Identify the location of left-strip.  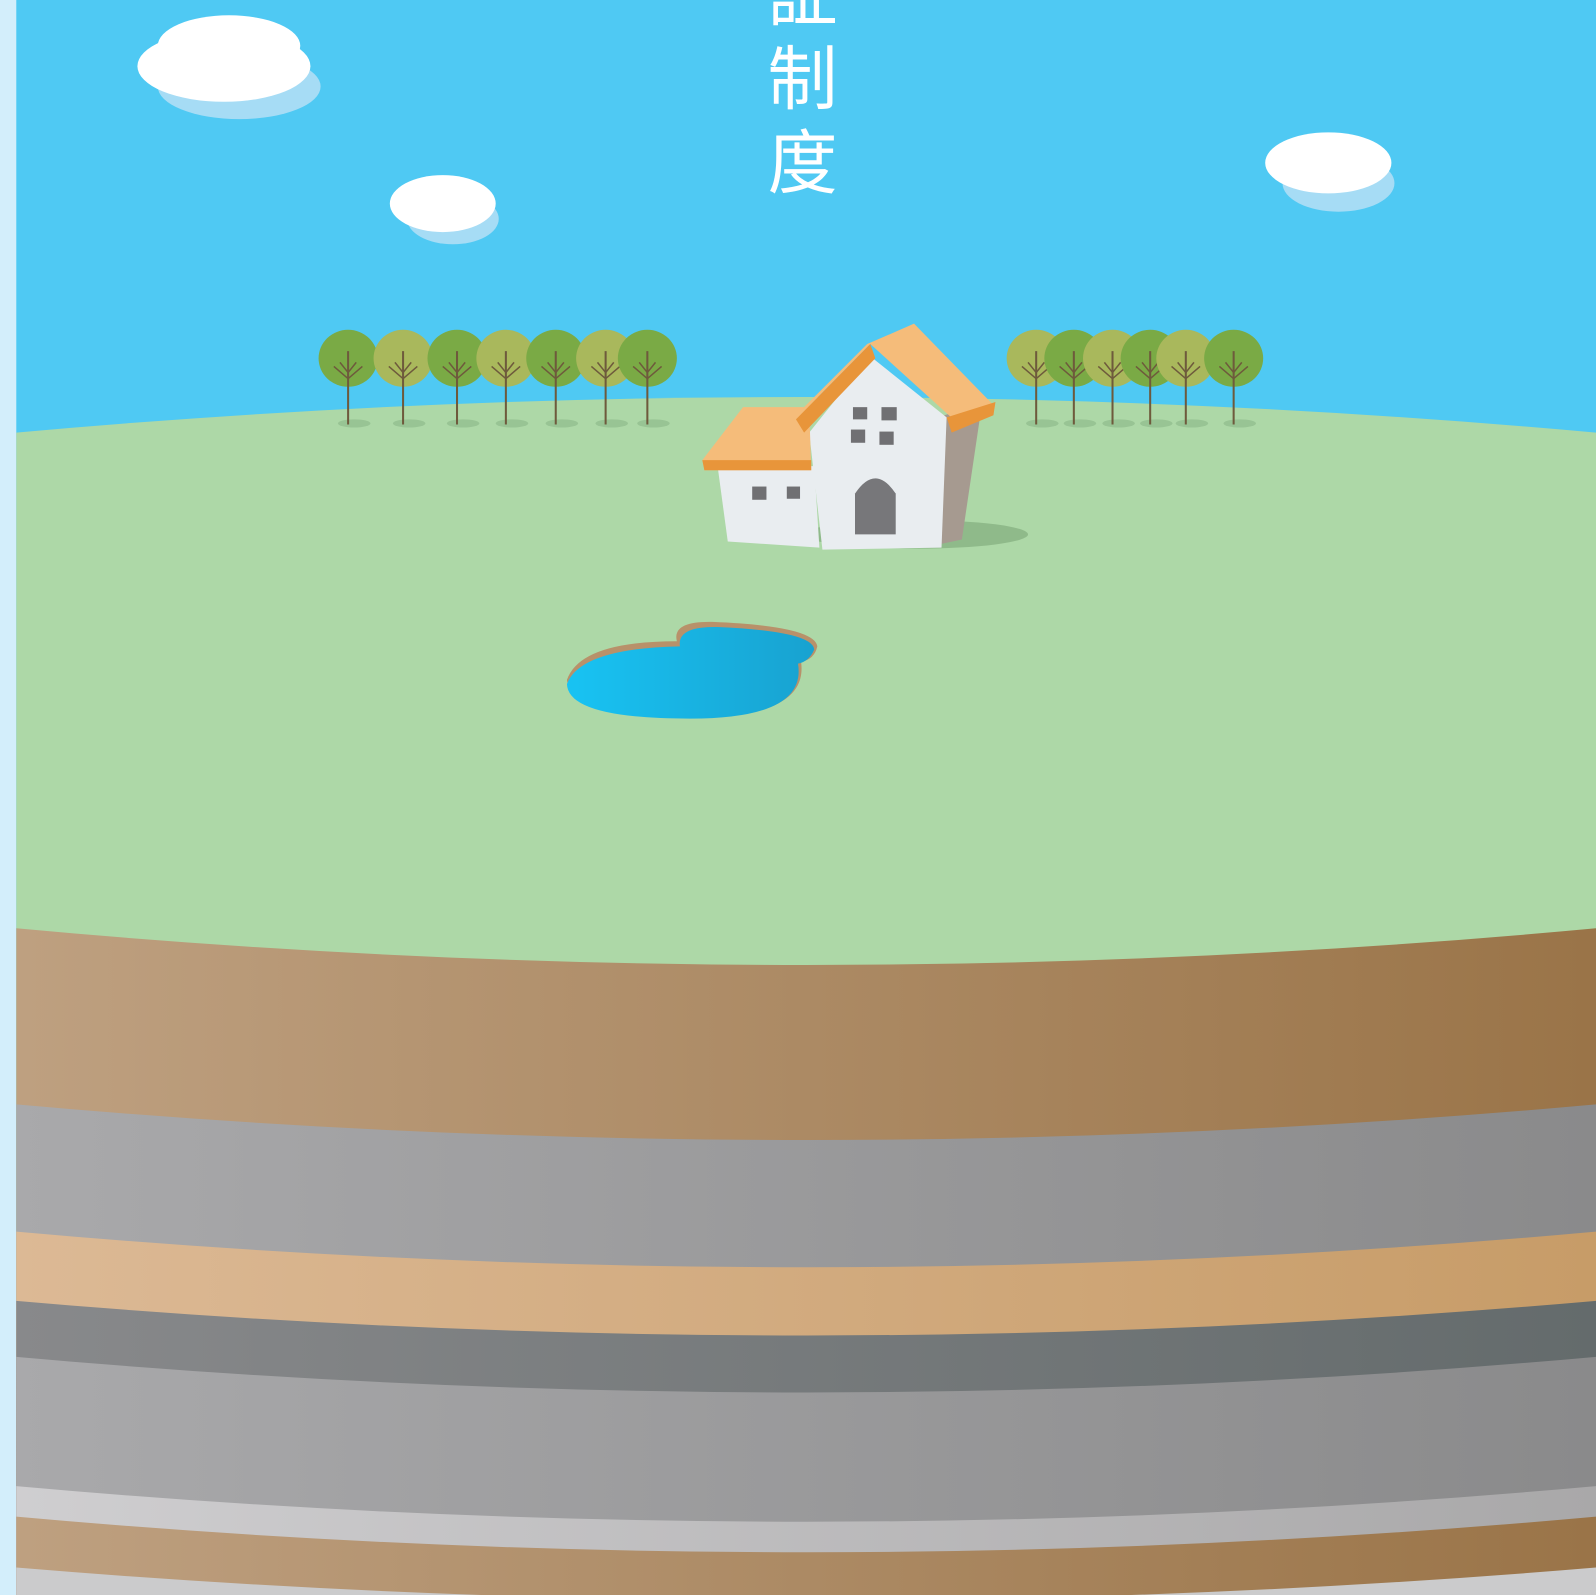
(8, 797).